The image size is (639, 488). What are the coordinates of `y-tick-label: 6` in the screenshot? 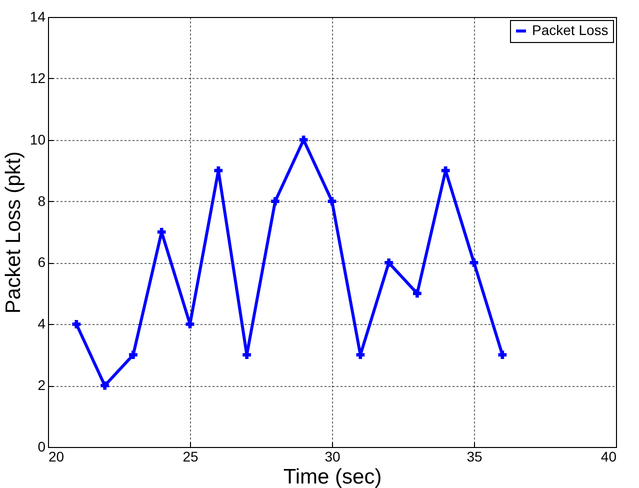 It's located at (42, 262).